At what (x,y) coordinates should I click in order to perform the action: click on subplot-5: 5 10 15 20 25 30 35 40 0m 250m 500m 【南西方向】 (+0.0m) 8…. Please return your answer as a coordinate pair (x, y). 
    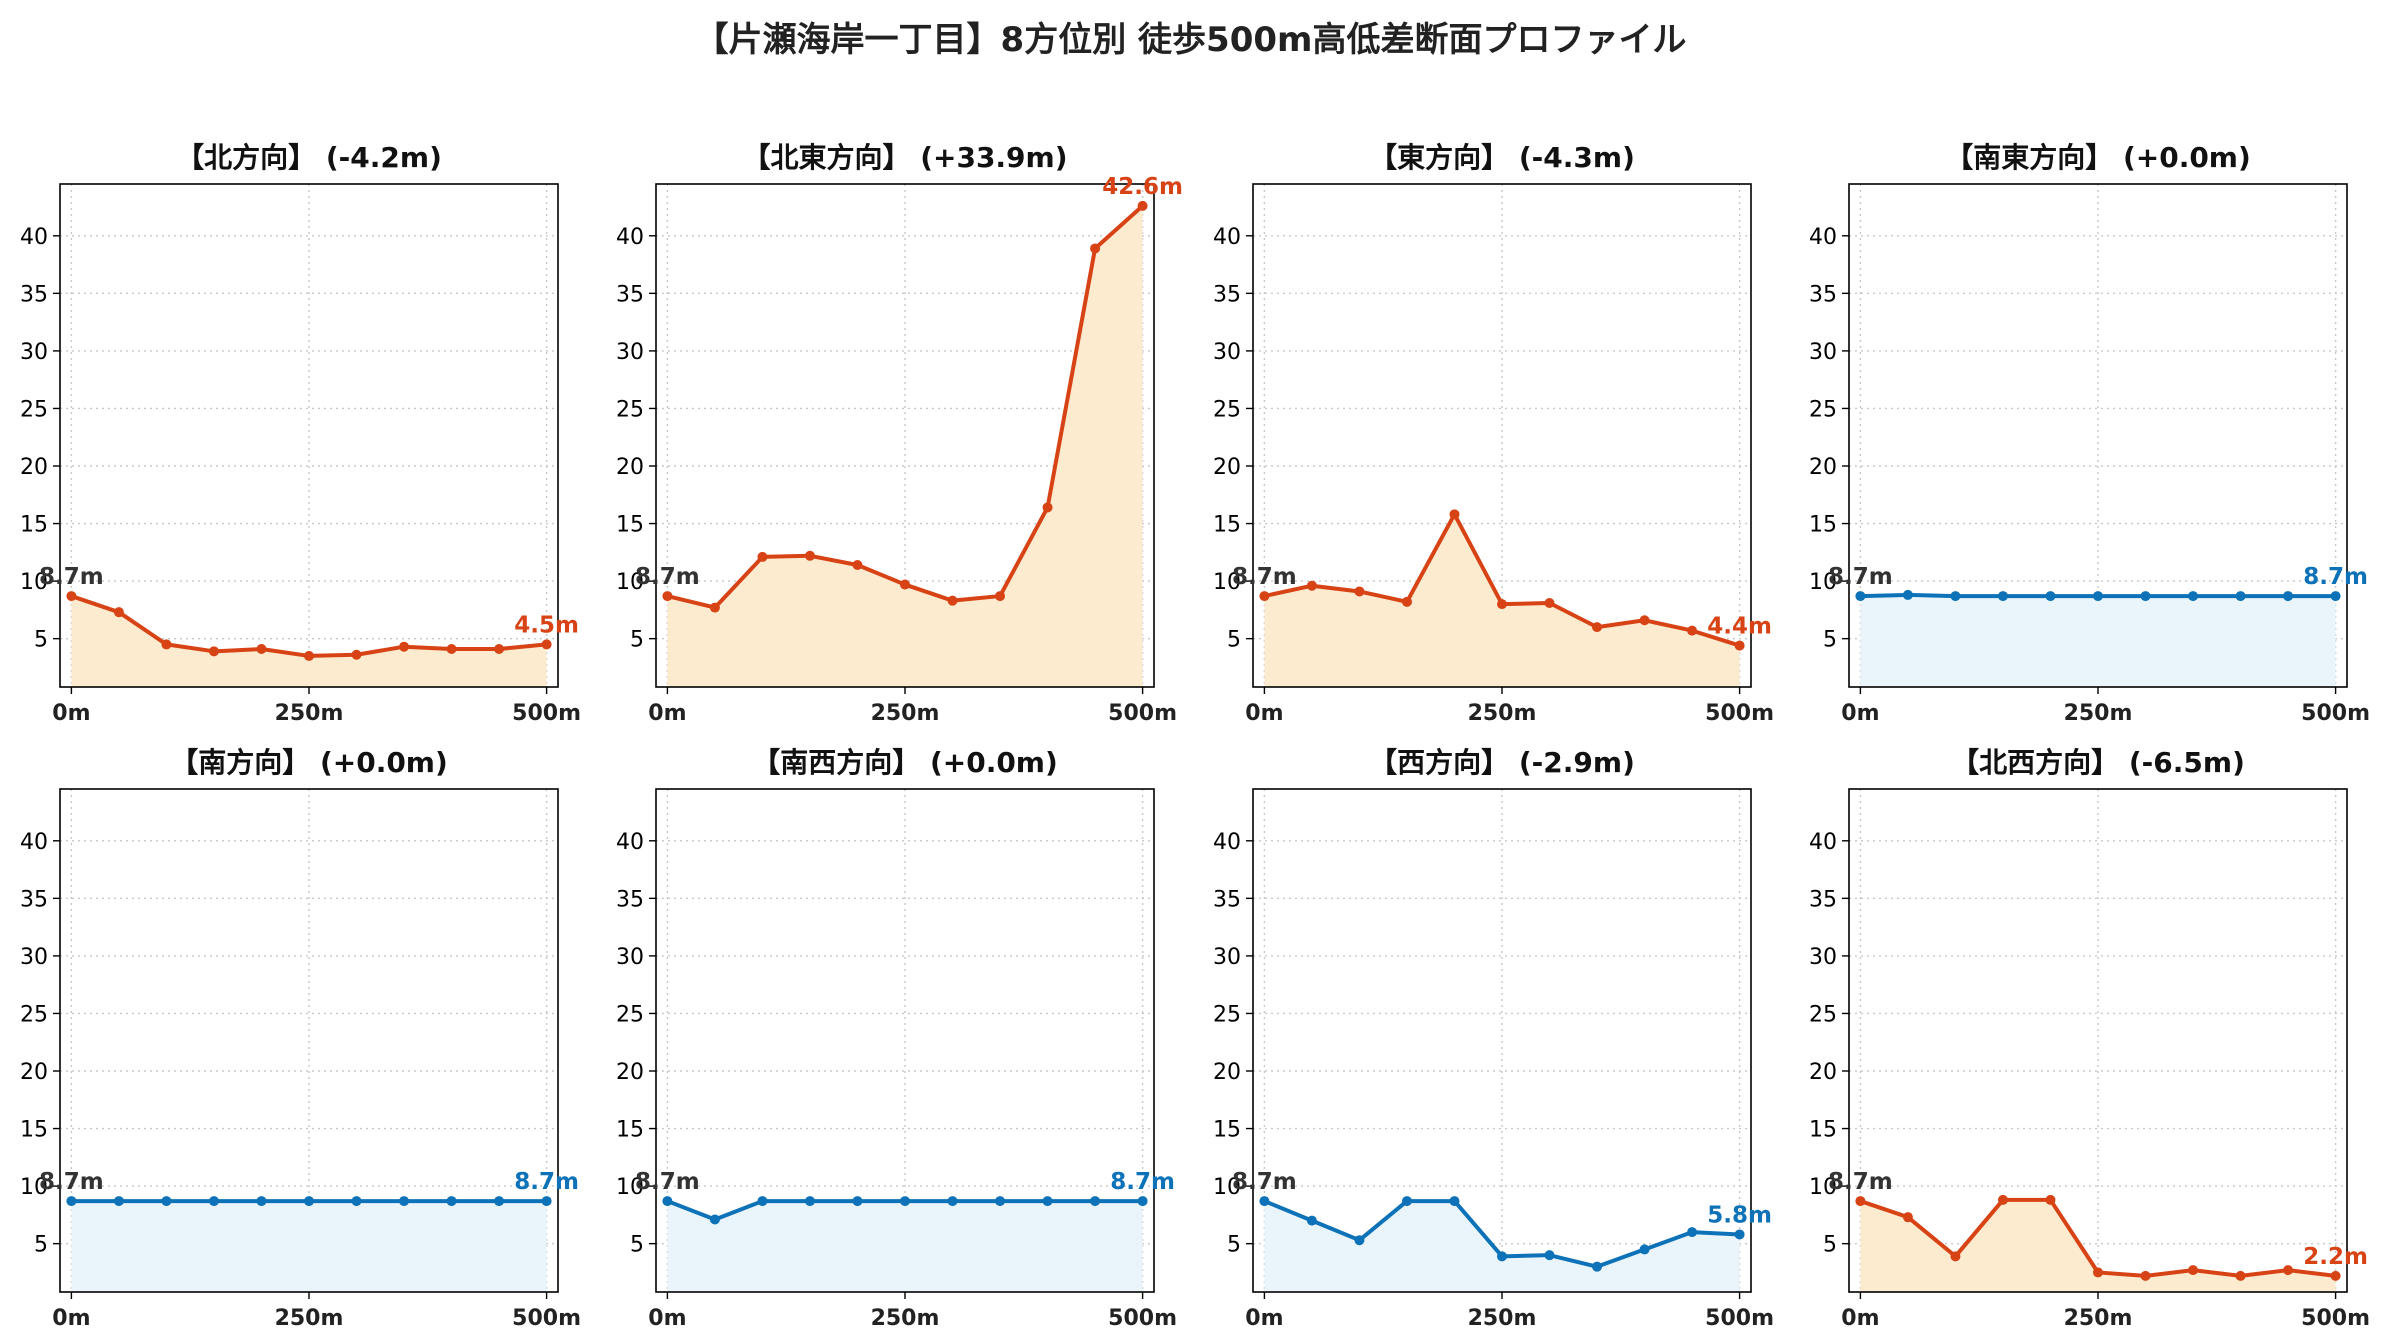
    Looking at the image, I should click on (896, 1038).